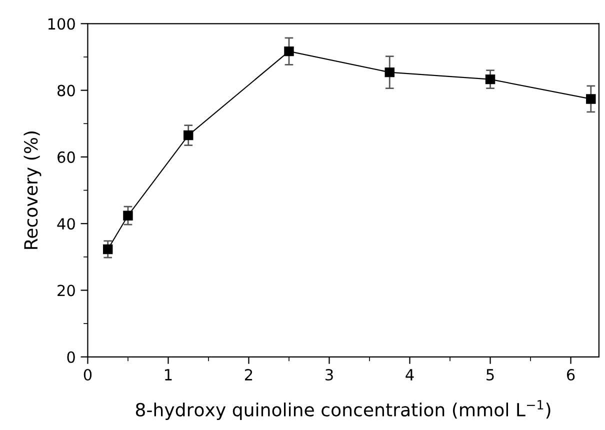  I want to click on y-axis-title: Recovery (%), so click(33, 190).